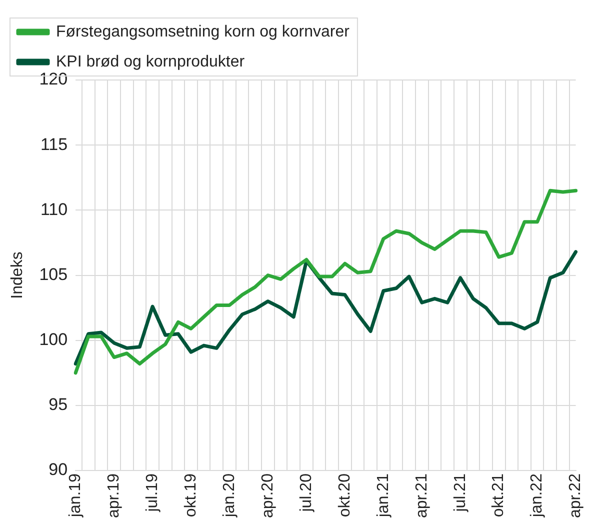  Describe the element at coordinates (345, 495) in the screenshot. I see `x-tick-label: okt.20` at that location.